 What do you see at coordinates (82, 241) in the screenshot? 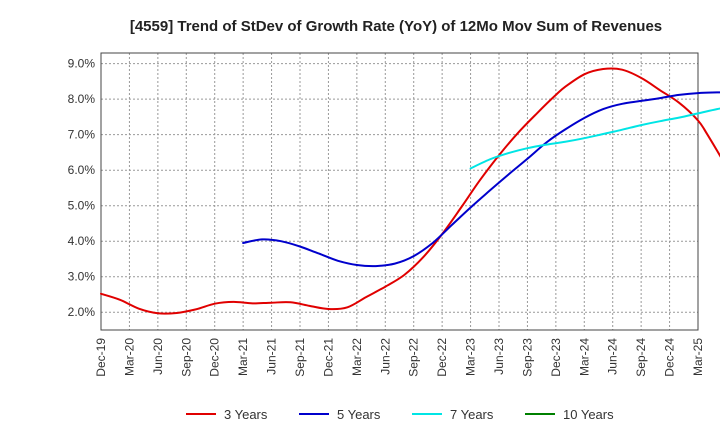
I see `y-tick-label: 4.0%` at bounding box center [82, 241].